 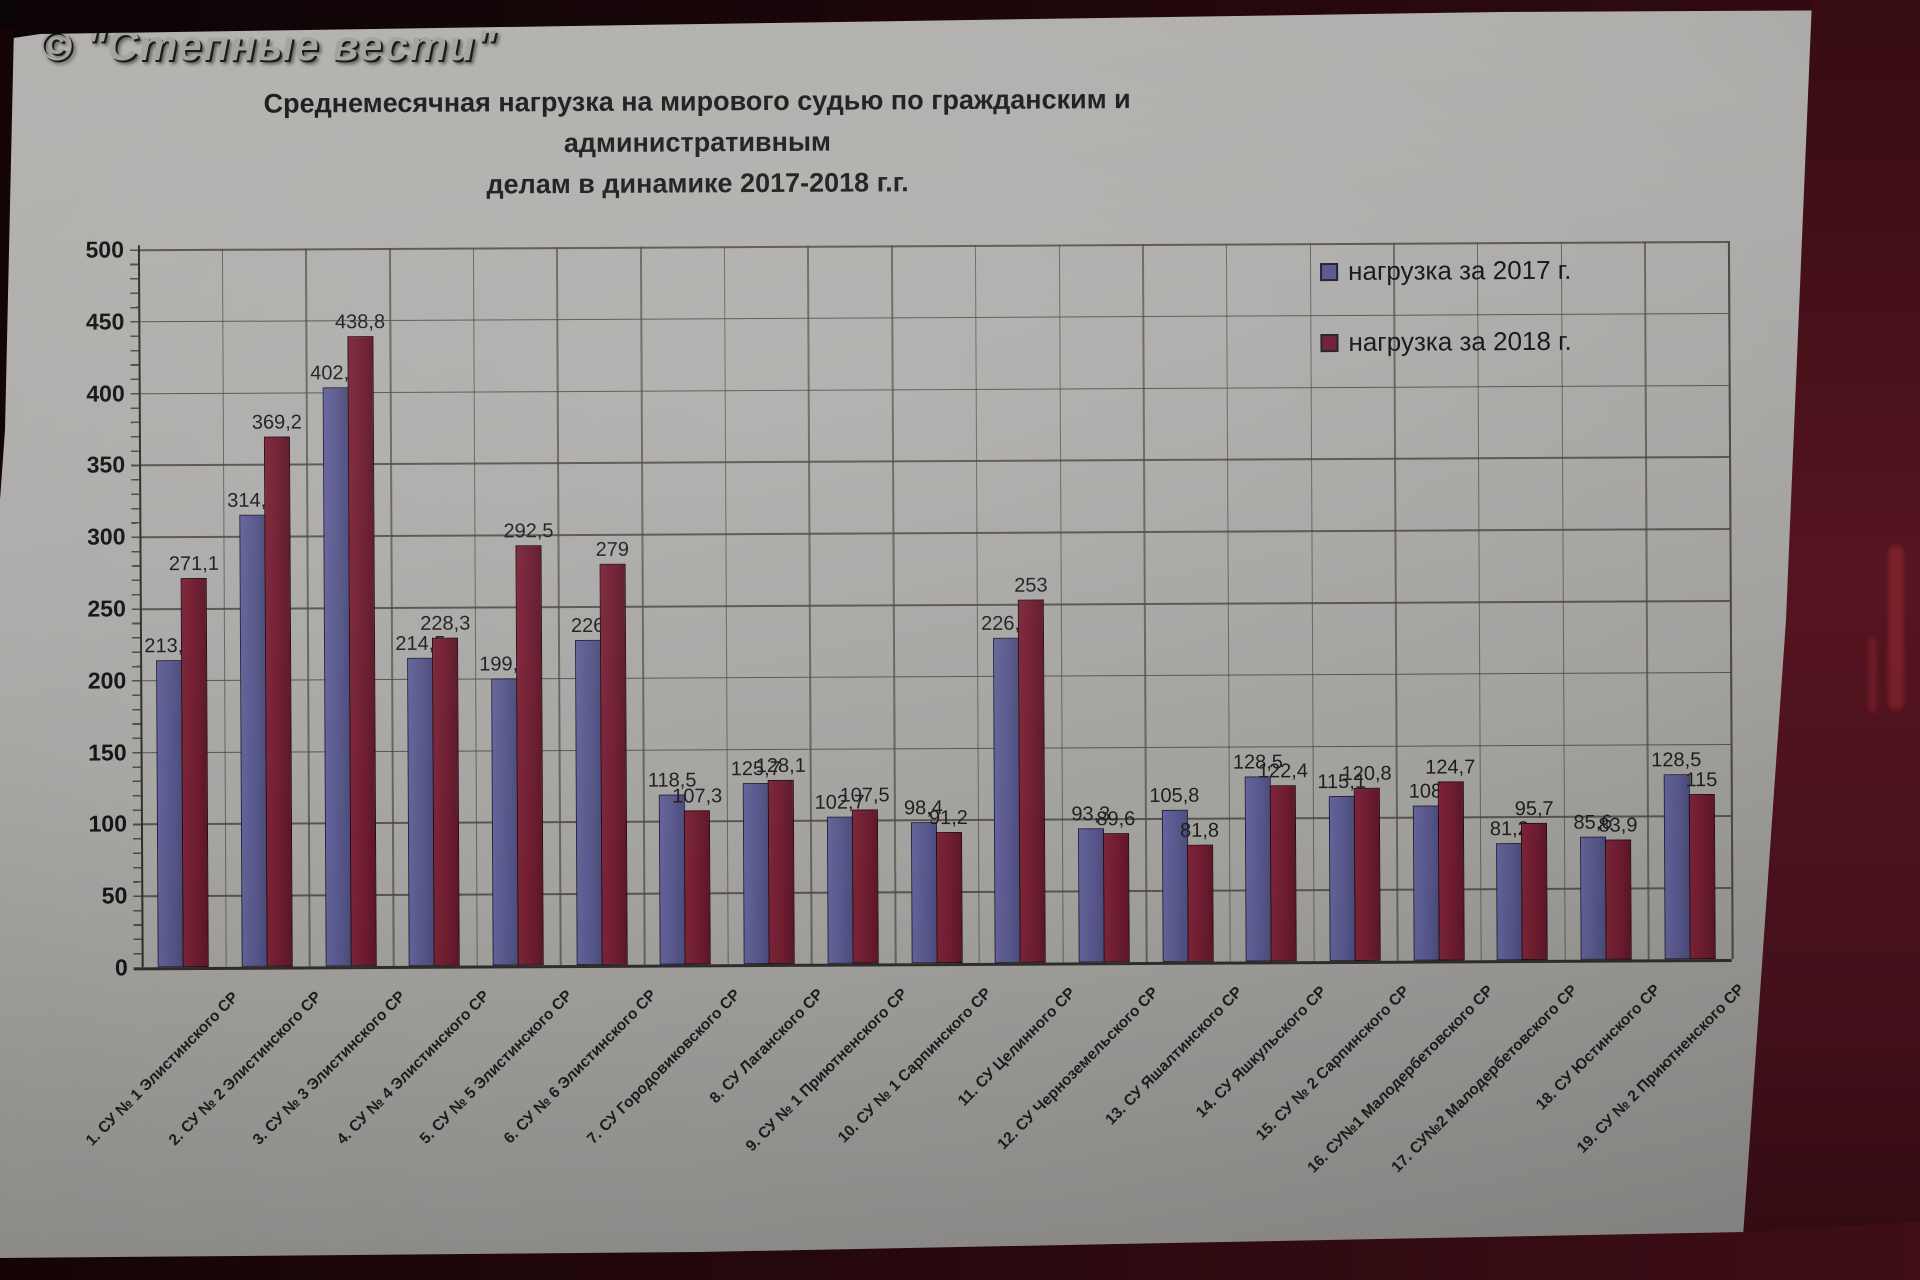 What do you see at coordinates (105, 393) in the screenshot?
I see `y-axis-tick-label: 400` at bounding box center [105, 393].